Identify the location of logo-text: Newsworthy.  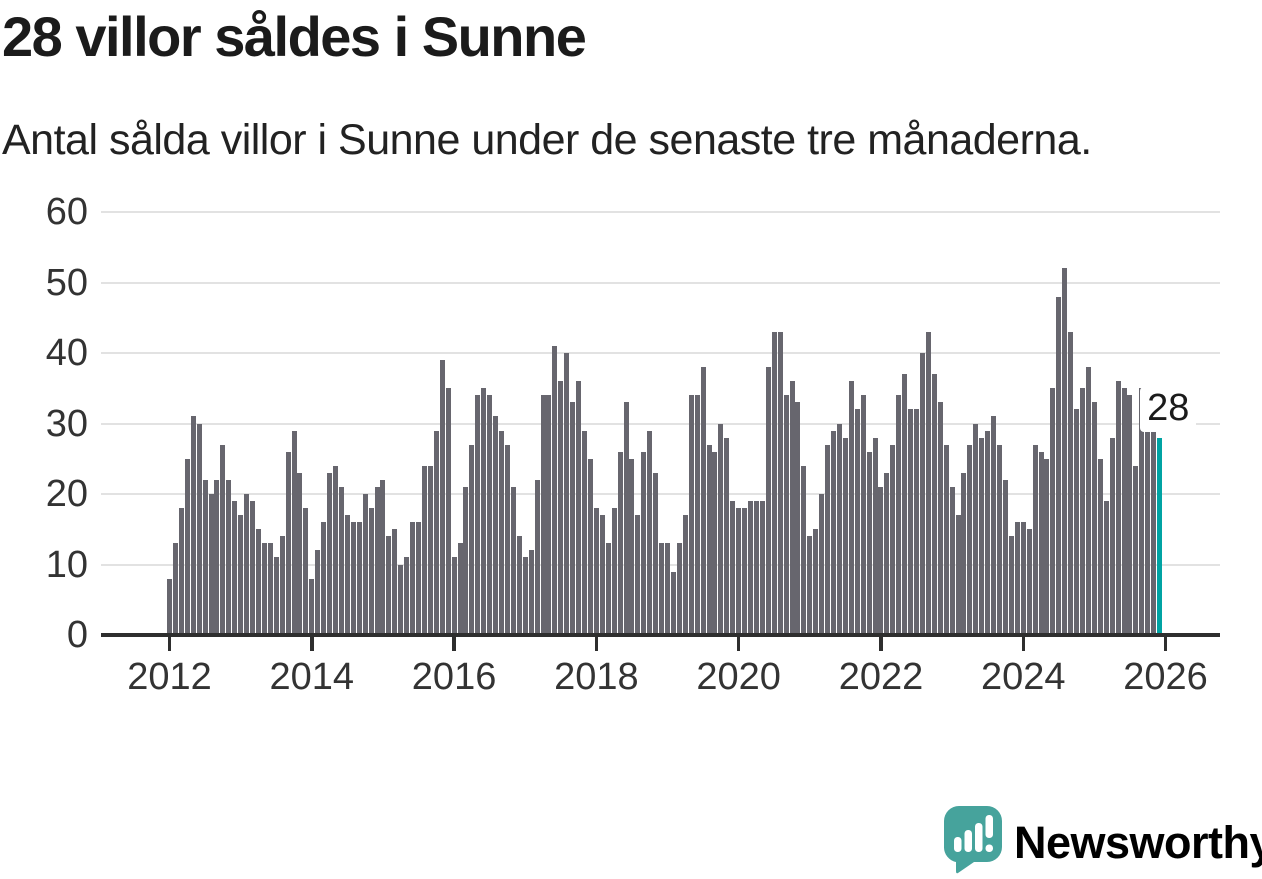
(1138, 842).